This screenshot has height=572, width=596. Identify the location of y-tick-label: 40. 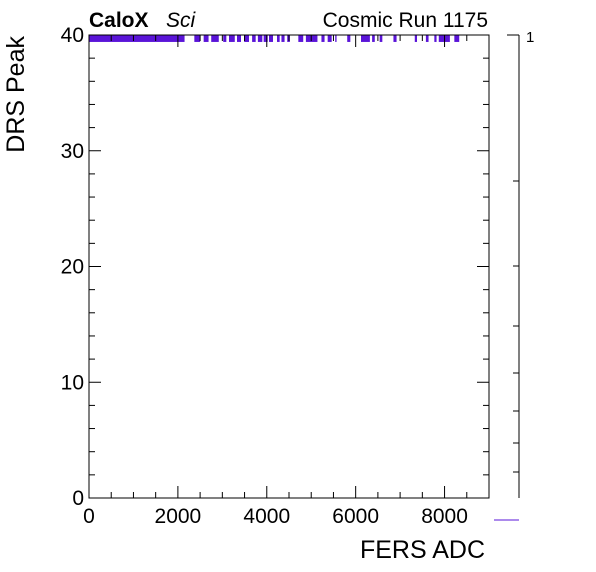
(72, 35).